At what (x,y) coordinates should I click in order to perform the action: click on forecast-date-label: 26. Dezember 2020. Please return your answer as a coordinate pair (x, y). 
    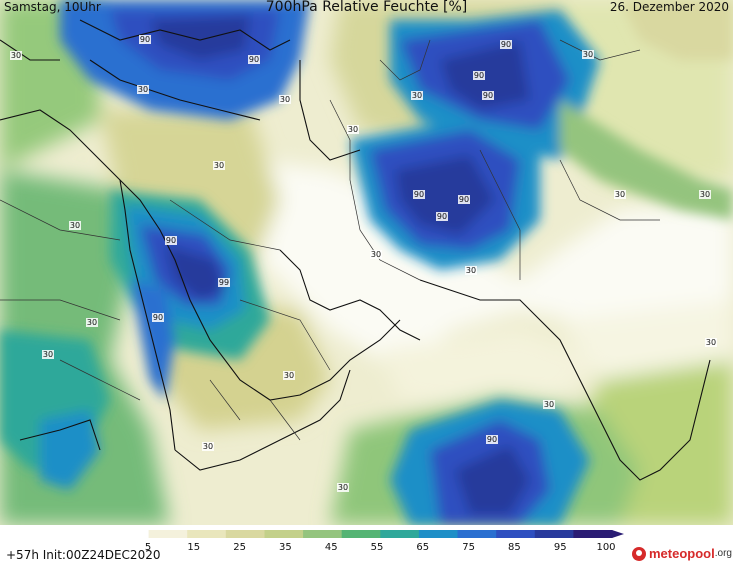
    Looking at the image, I should click on (669, 7).